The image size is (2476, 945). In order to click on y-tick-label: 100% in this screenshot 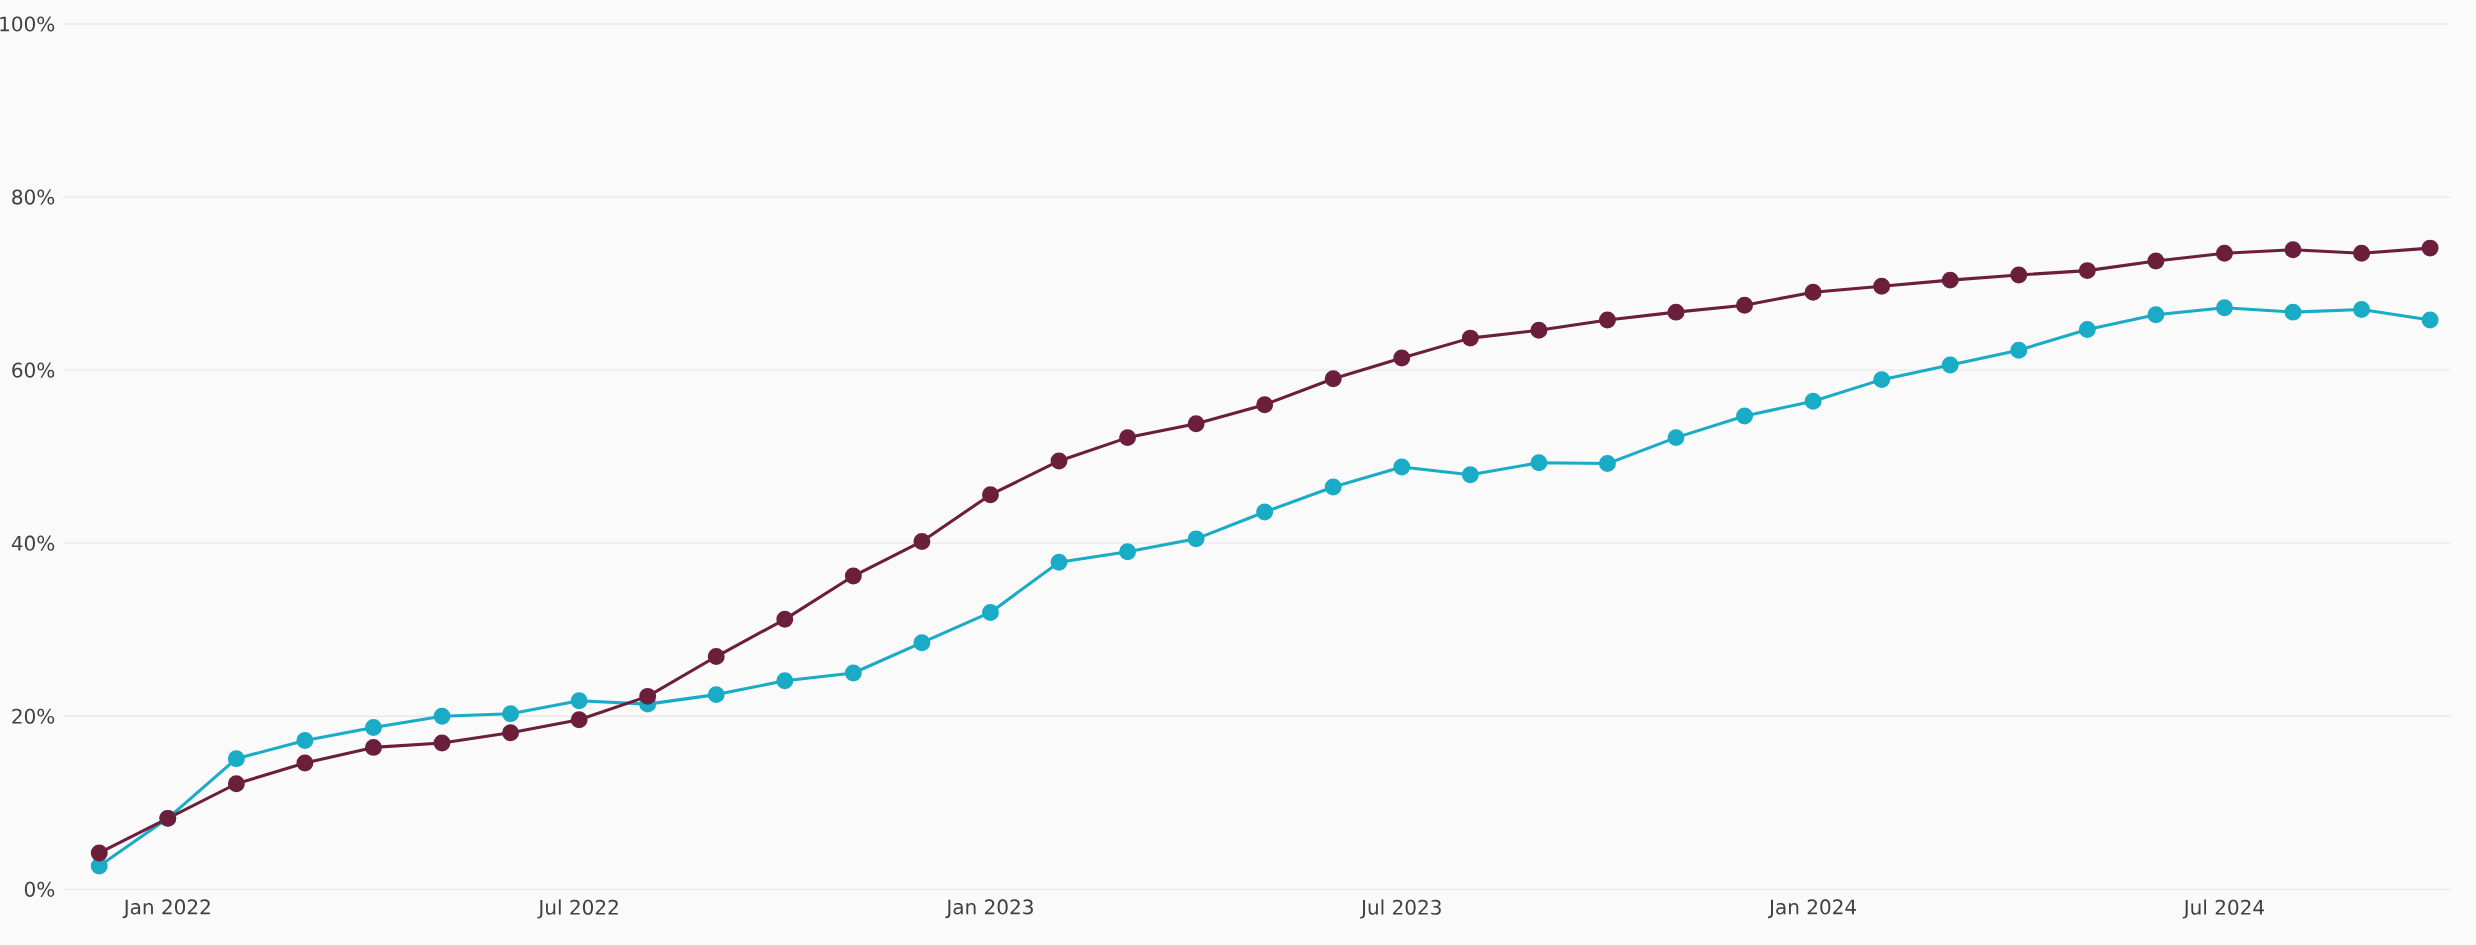, I will do `click(27, 24)`.